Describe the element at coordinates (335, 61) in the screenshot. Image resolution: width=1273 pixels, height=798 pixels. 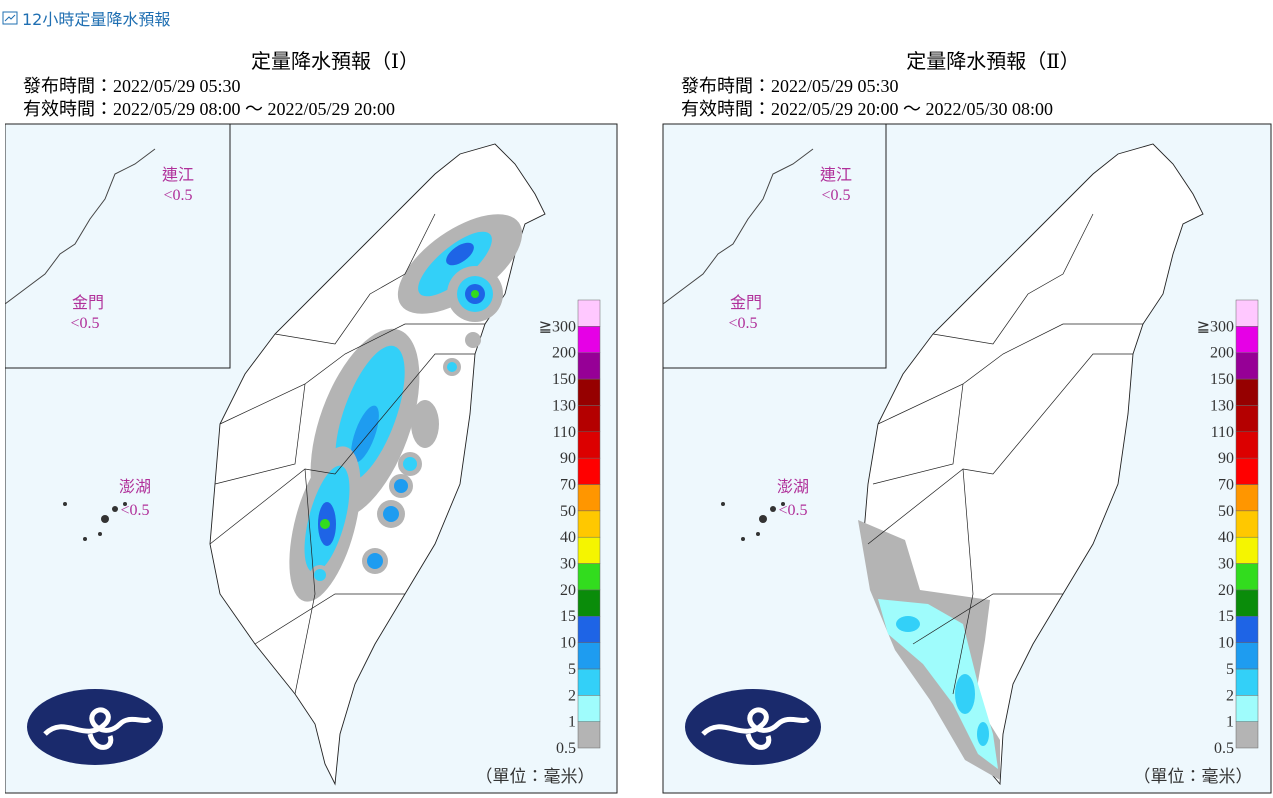
I see `panel-title: 定量降水預報（Ⅰ）` at that location.